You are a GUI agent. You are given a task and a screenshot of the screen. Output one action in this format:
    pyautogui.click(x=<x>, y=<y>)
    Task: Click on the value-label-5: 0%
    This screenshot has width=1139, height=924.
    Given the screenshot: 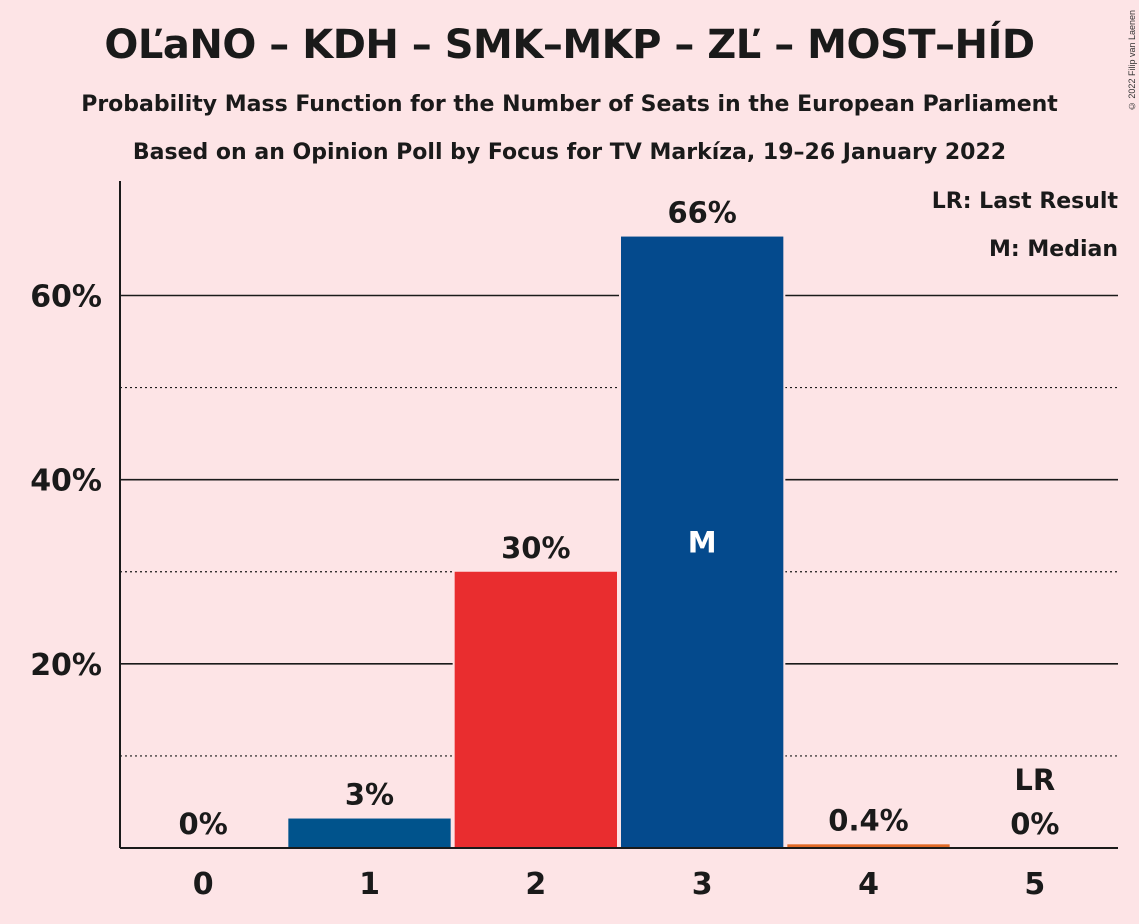 What is the action you would take?
    pyautogui.click(x=1034, y=824)
    